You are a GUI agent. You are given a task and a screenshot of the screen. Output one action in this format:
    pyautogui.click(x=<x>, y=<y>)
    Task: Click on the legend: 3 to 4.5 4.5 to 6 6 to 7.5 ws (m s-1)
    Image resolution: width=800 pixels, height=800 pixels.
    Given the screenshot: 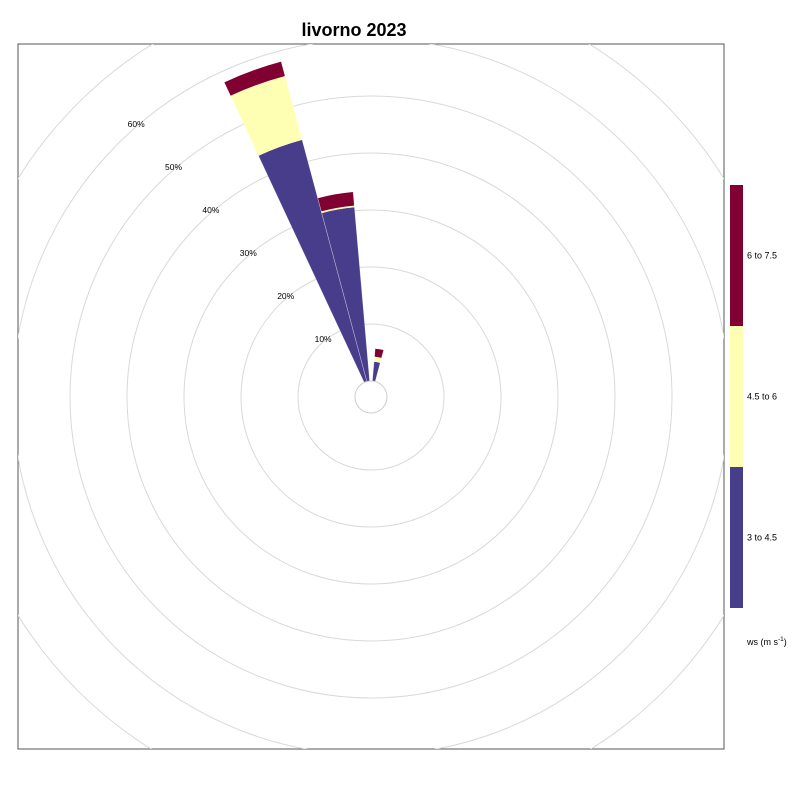 What is the action you would take?
    pyautogui.click(x=758, y=416)
    